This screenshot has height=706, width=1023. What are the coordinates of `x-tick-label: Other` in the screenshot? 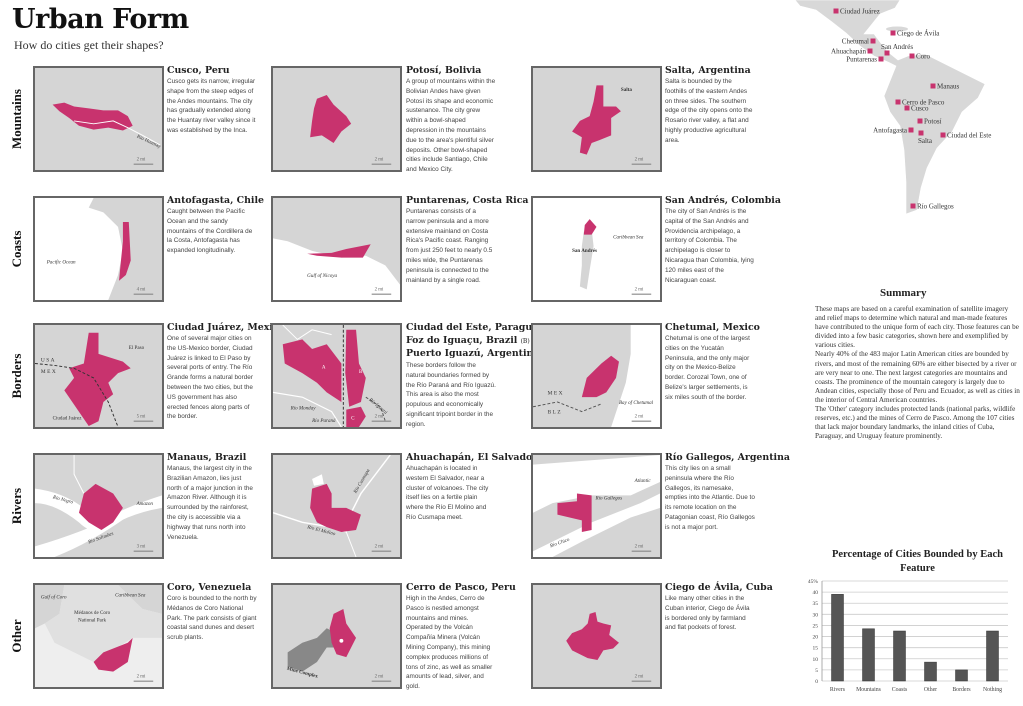 It's located at (930, 690).